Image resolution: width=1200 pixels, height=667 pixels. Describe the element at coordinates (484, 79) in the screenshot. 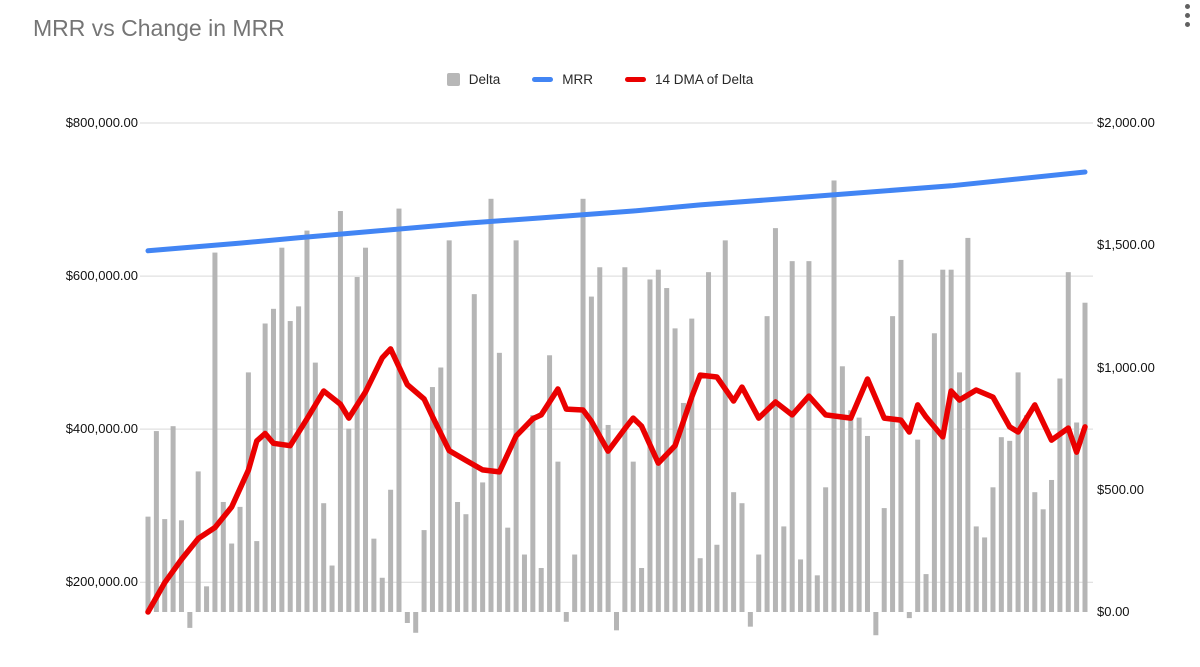

I see `legend-label-delta: Delta` at that location.